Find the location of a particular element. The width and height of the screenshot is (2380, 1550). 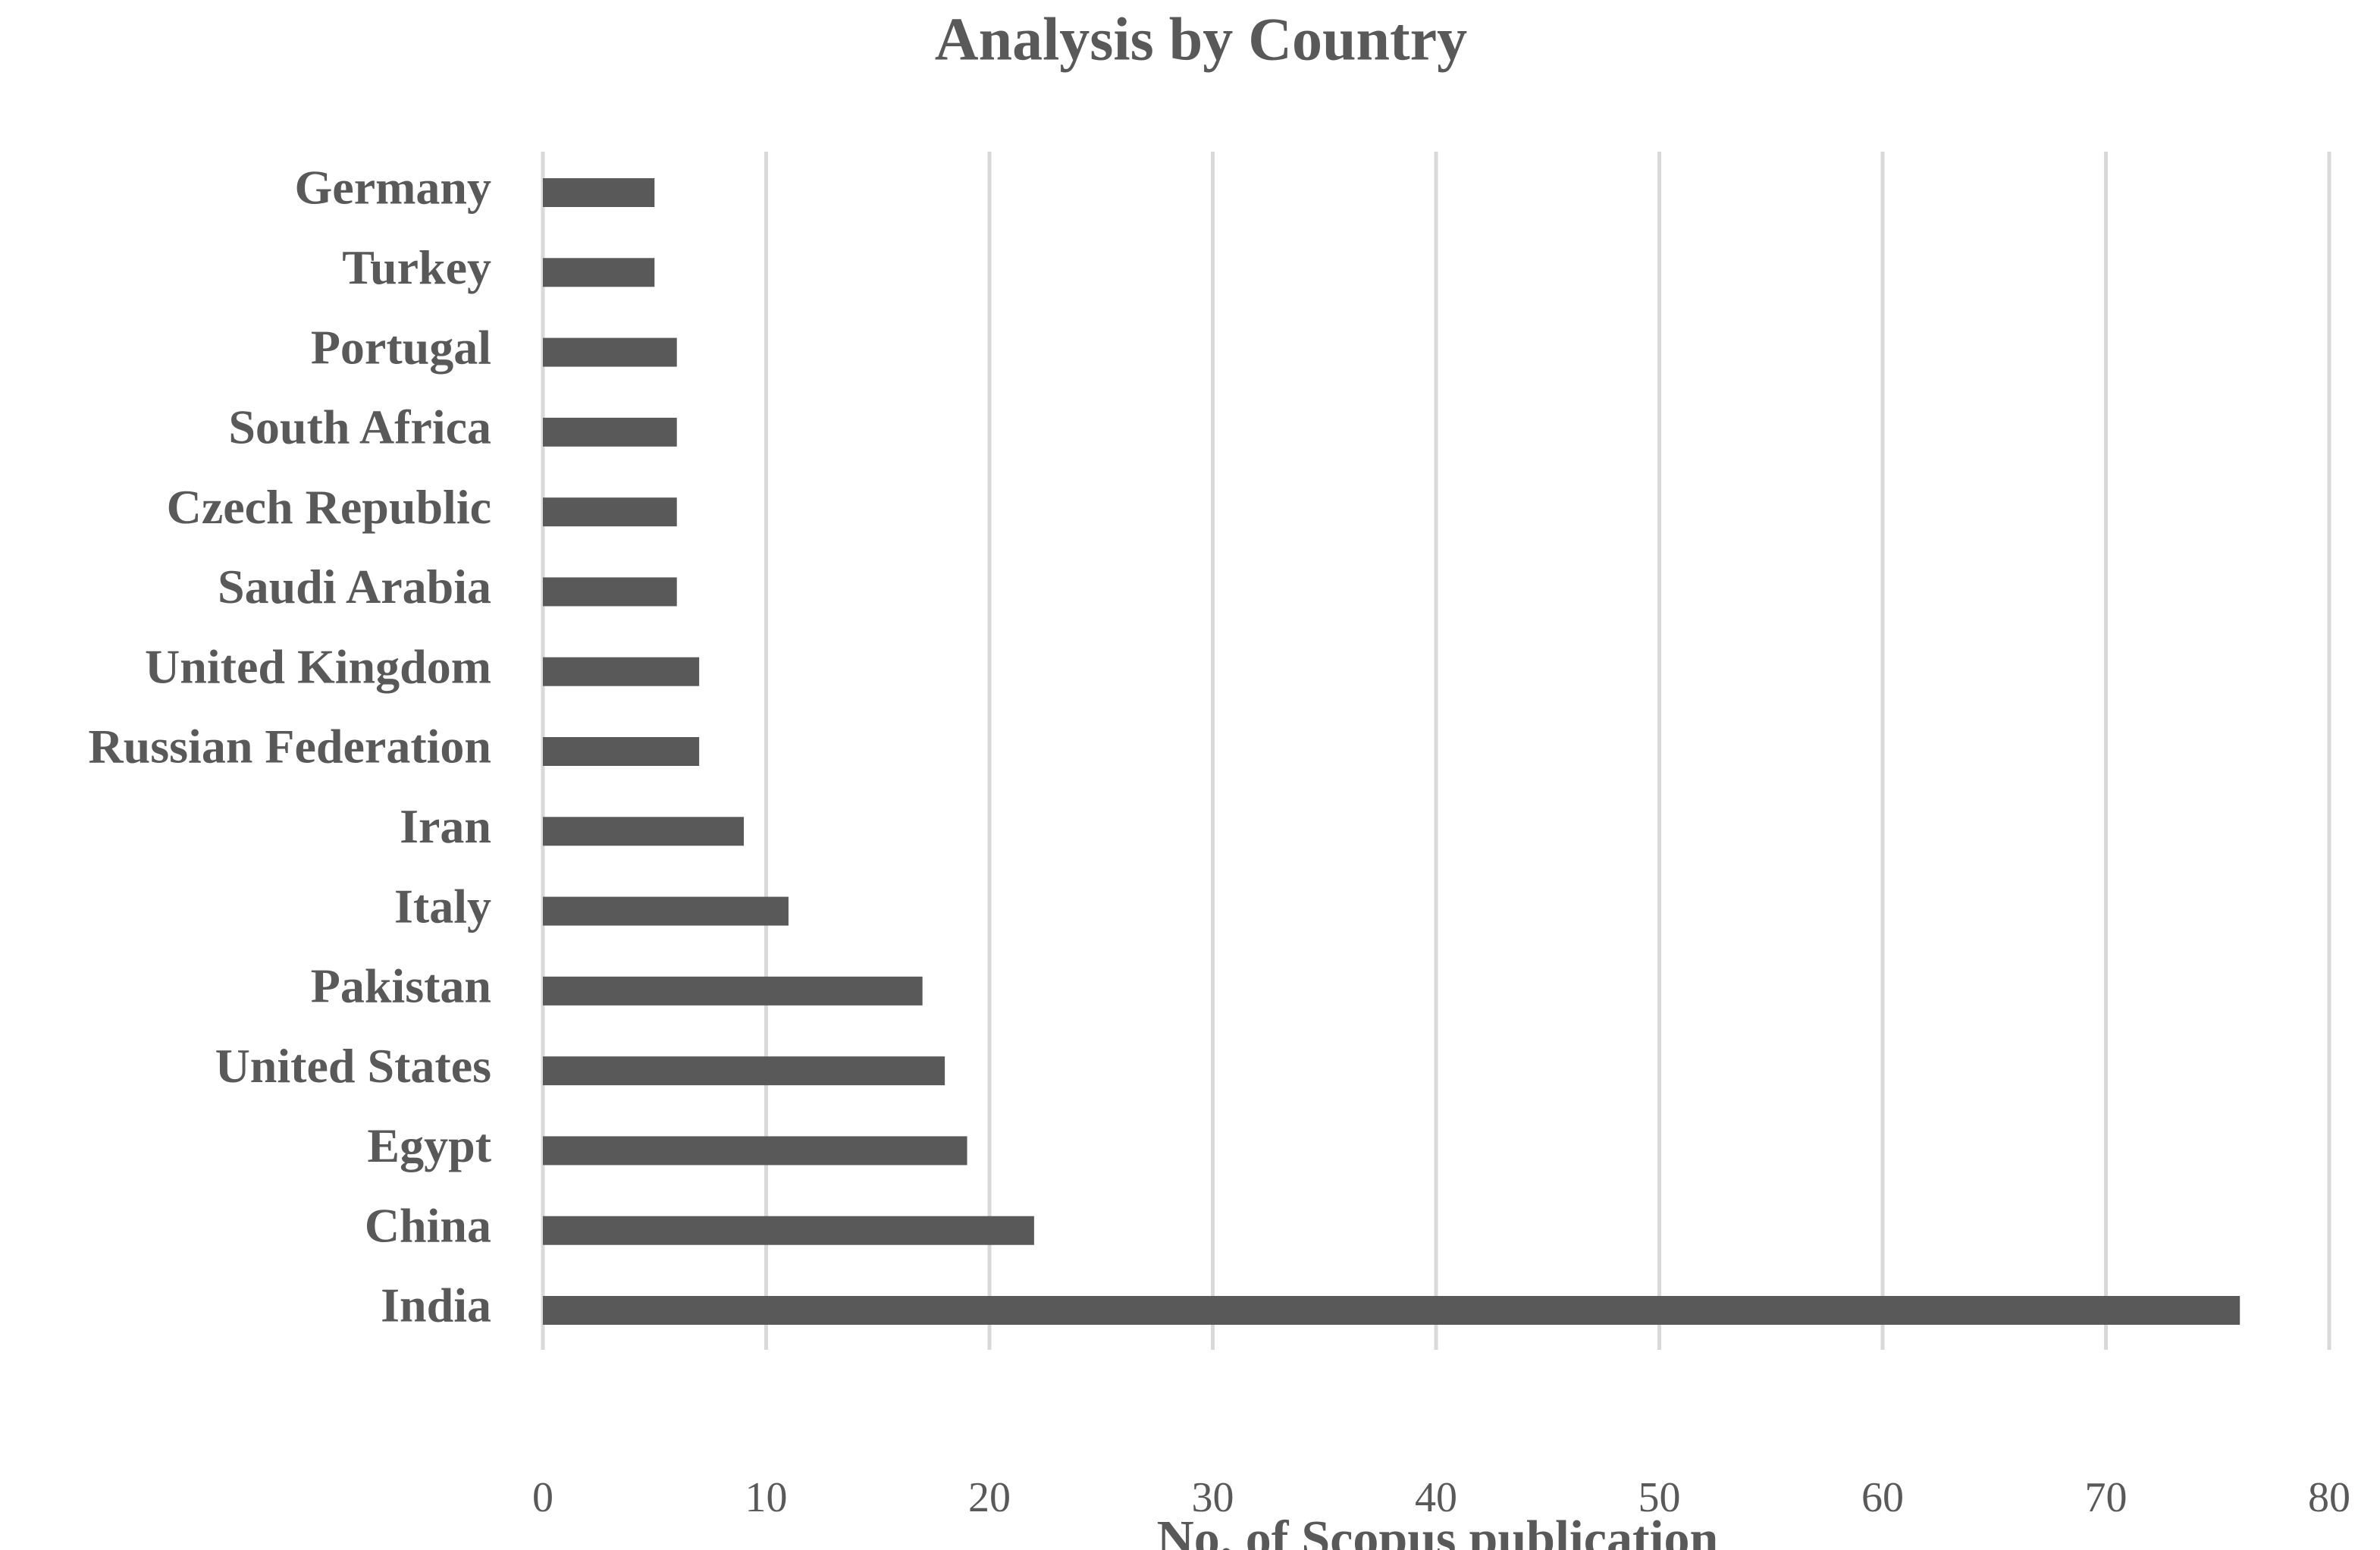

y-tick-label: Iran is located at coordinates (445, 826).